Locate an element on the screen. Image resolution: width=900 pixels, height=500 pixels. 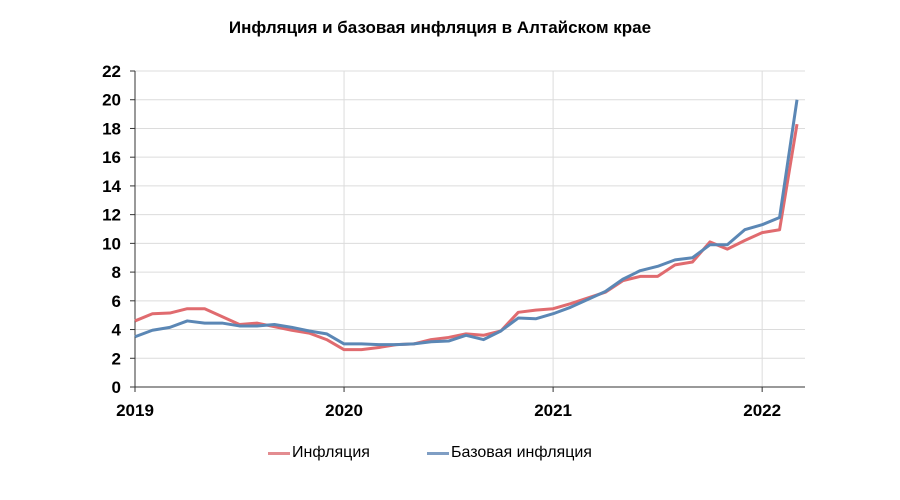
y-tick-label: 18 is located at coordinates (111, 128).